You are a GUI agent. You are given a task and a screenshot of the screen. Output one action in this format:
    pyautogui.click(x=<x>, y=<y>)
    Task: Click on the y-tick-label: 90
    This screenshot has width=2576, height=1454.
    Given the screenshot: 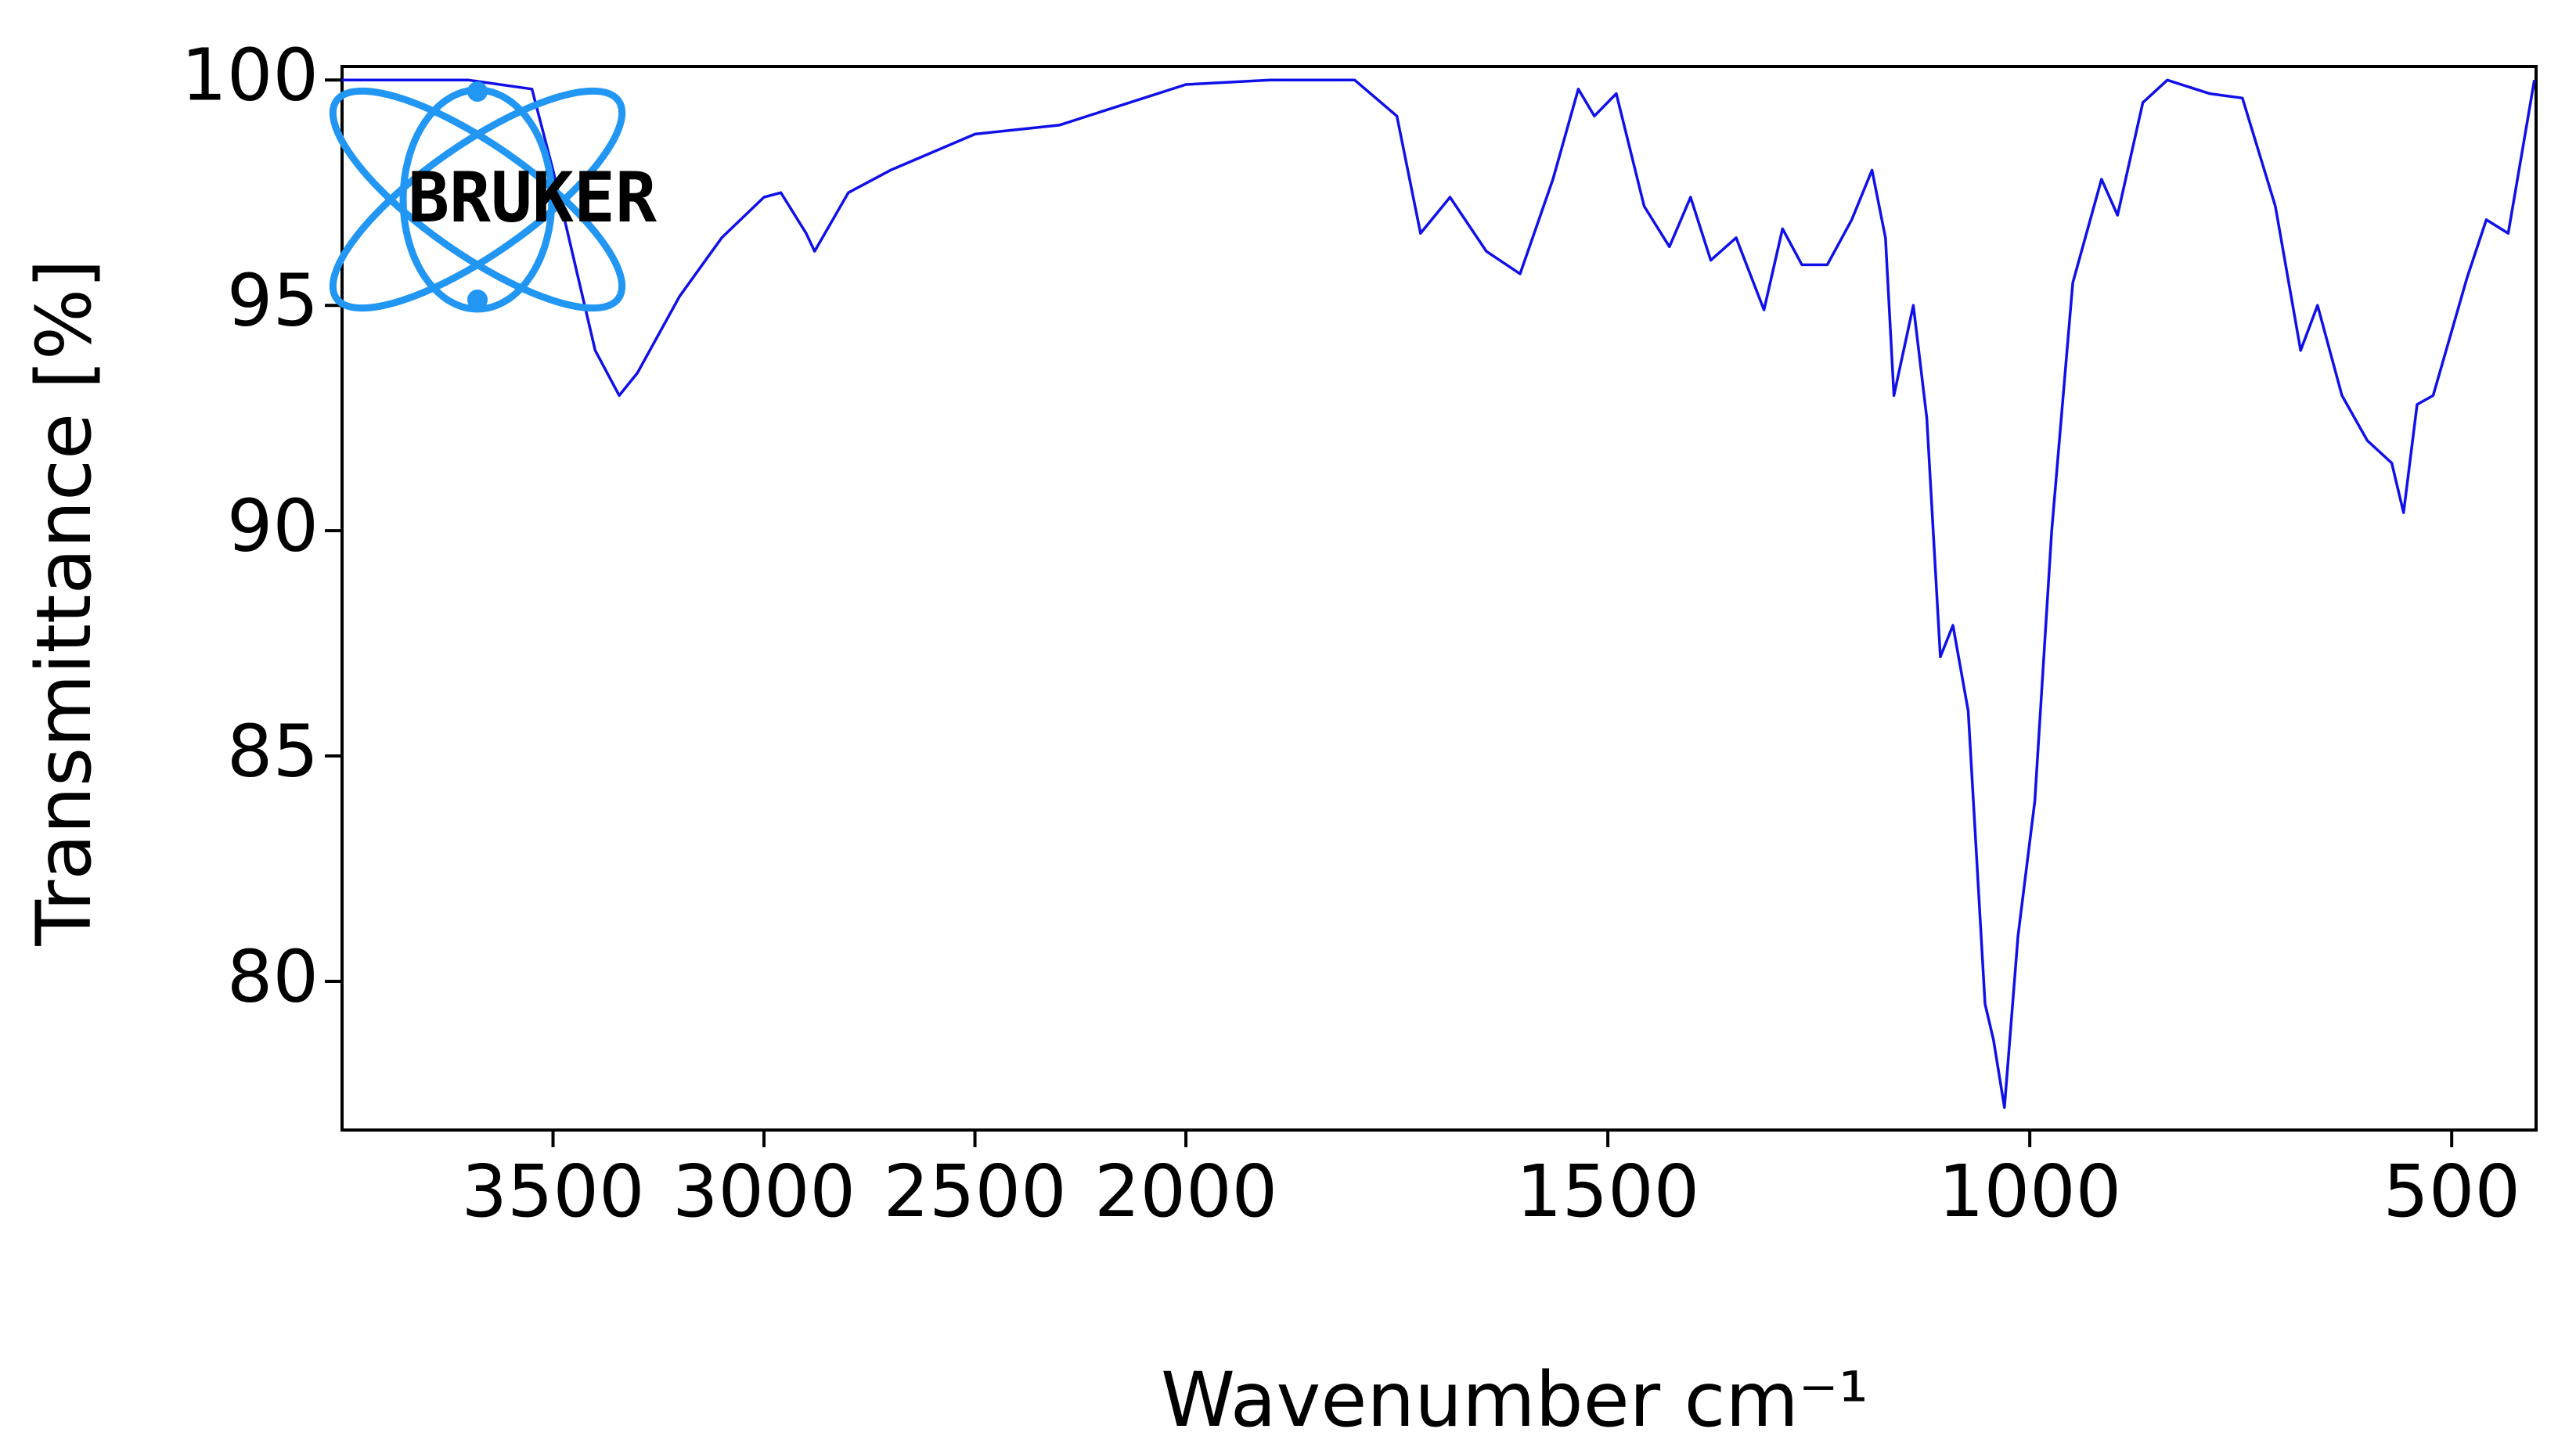 What is the action you would take?
    pyautogui.click(x=273, y=525)
    